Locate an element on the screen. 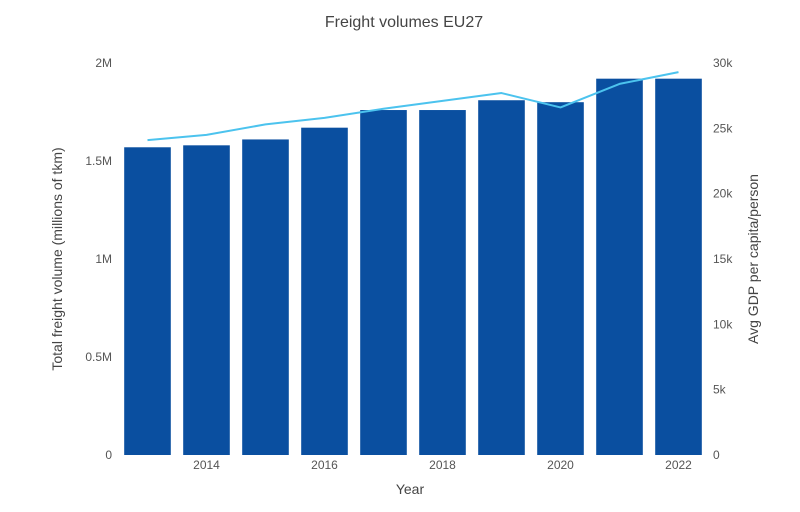  bar-2015 is located at coordinates (265, 297).